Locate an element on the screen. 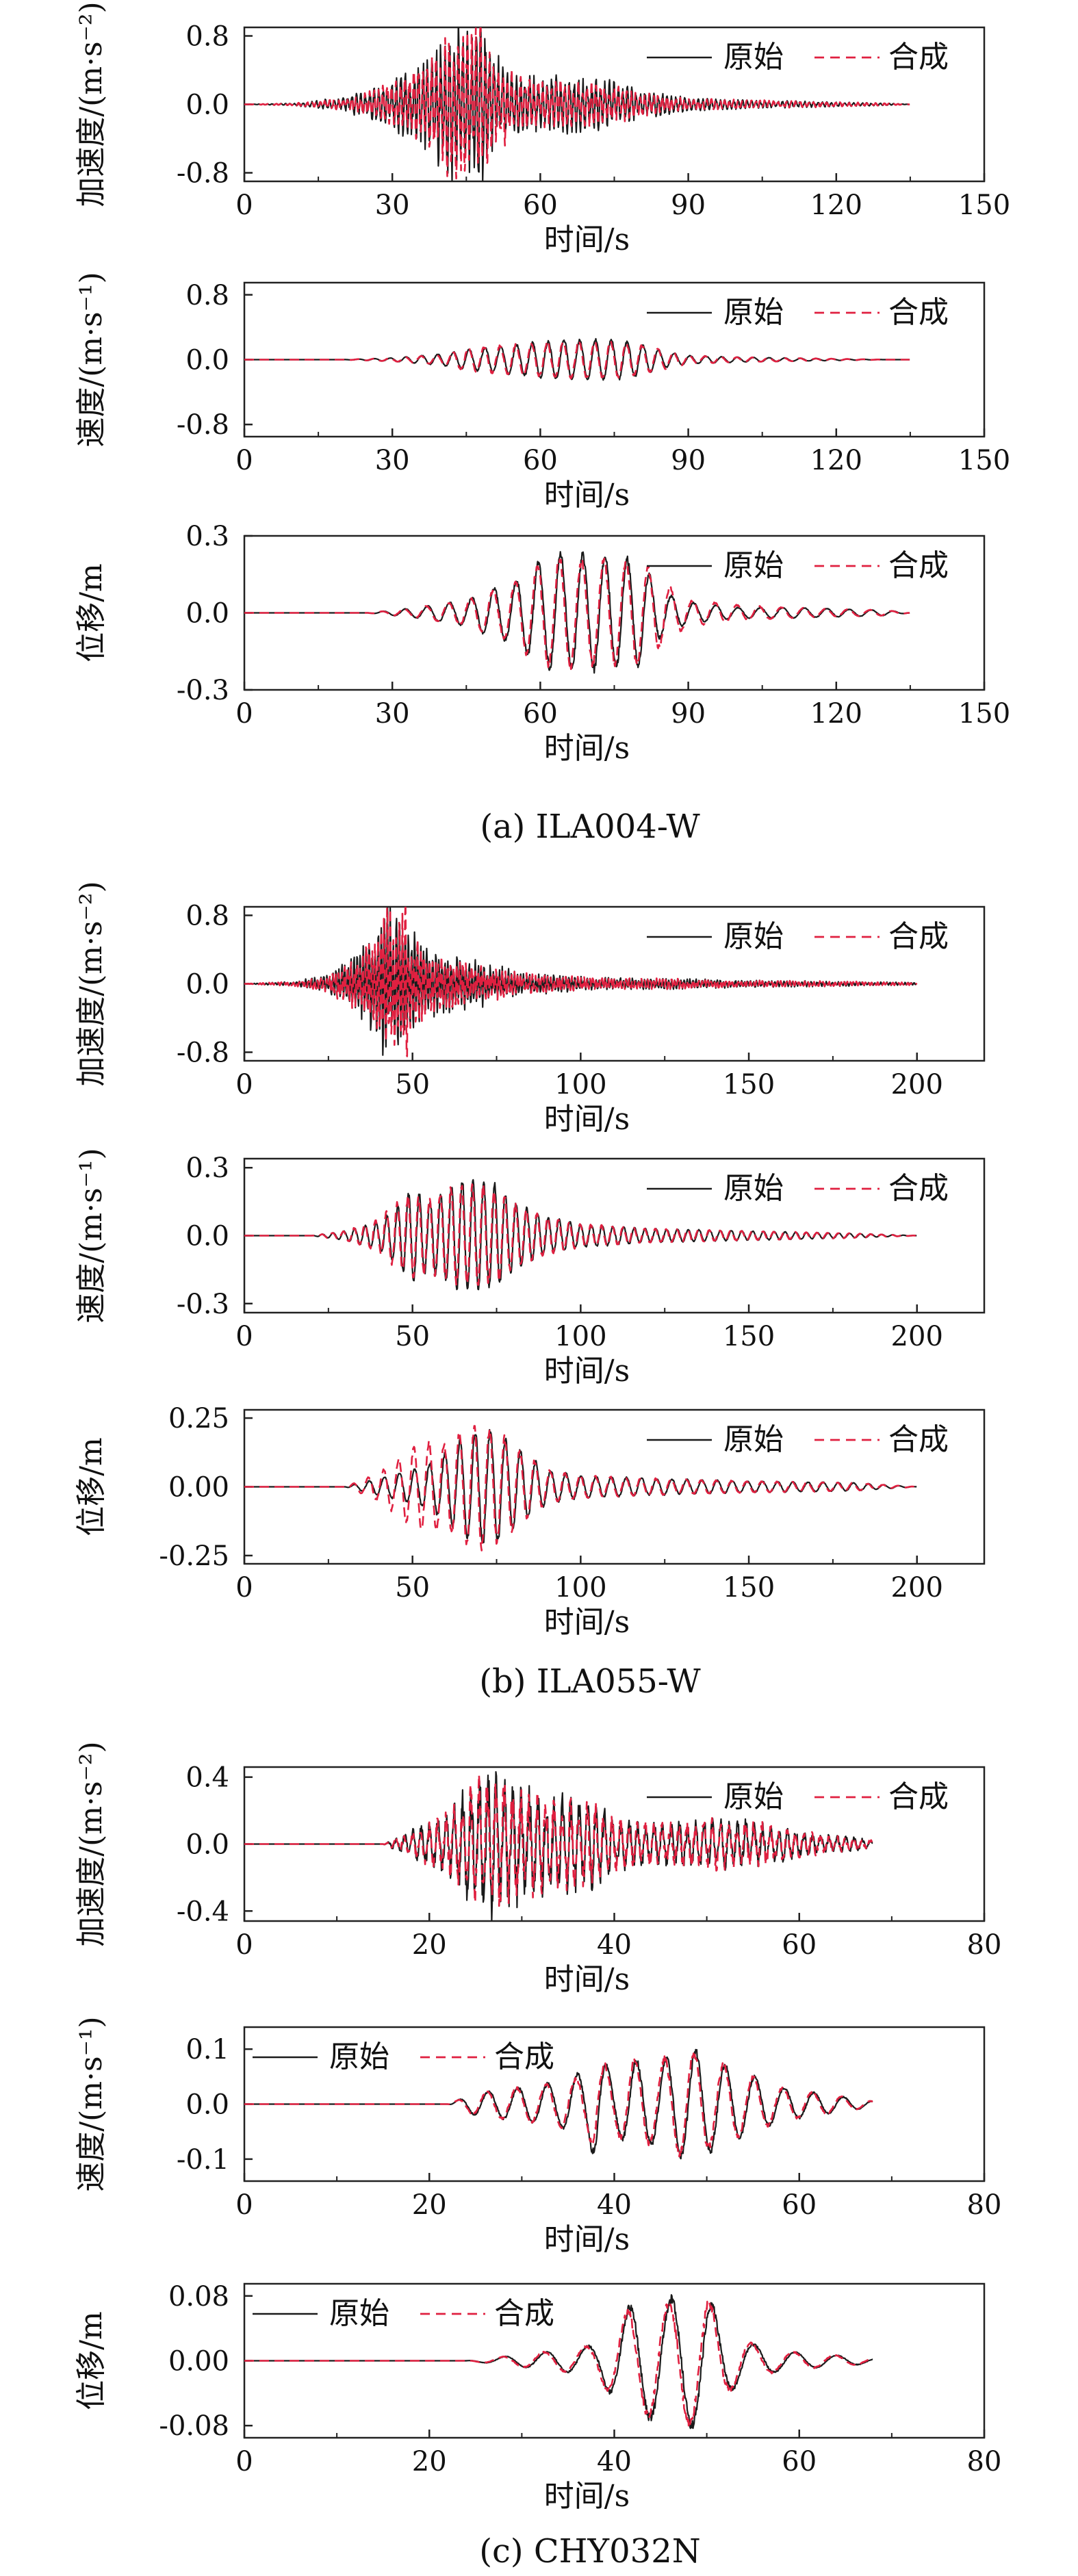  y-tick-label: -0.3 is located at coordinates (203, 1304).